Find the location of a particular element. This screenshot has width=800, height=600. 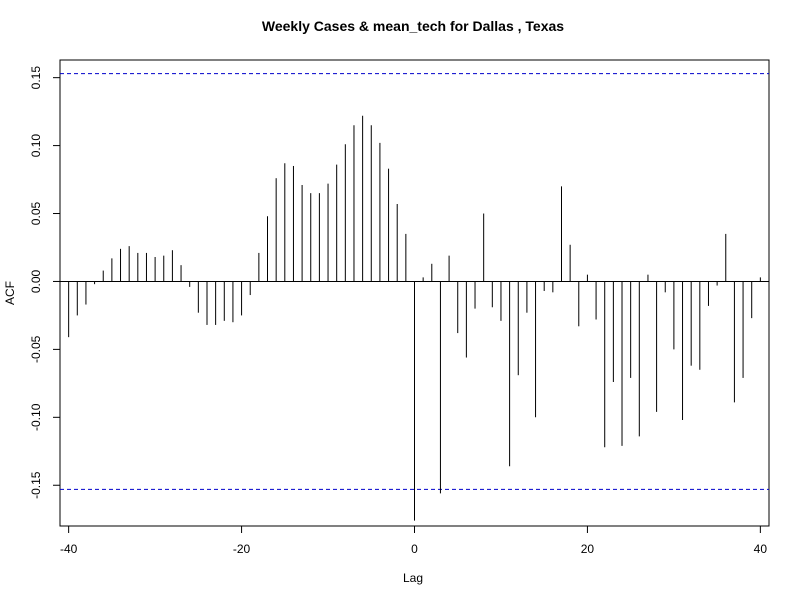

x-axis-label: Lag is located at coordinates (413, 578).